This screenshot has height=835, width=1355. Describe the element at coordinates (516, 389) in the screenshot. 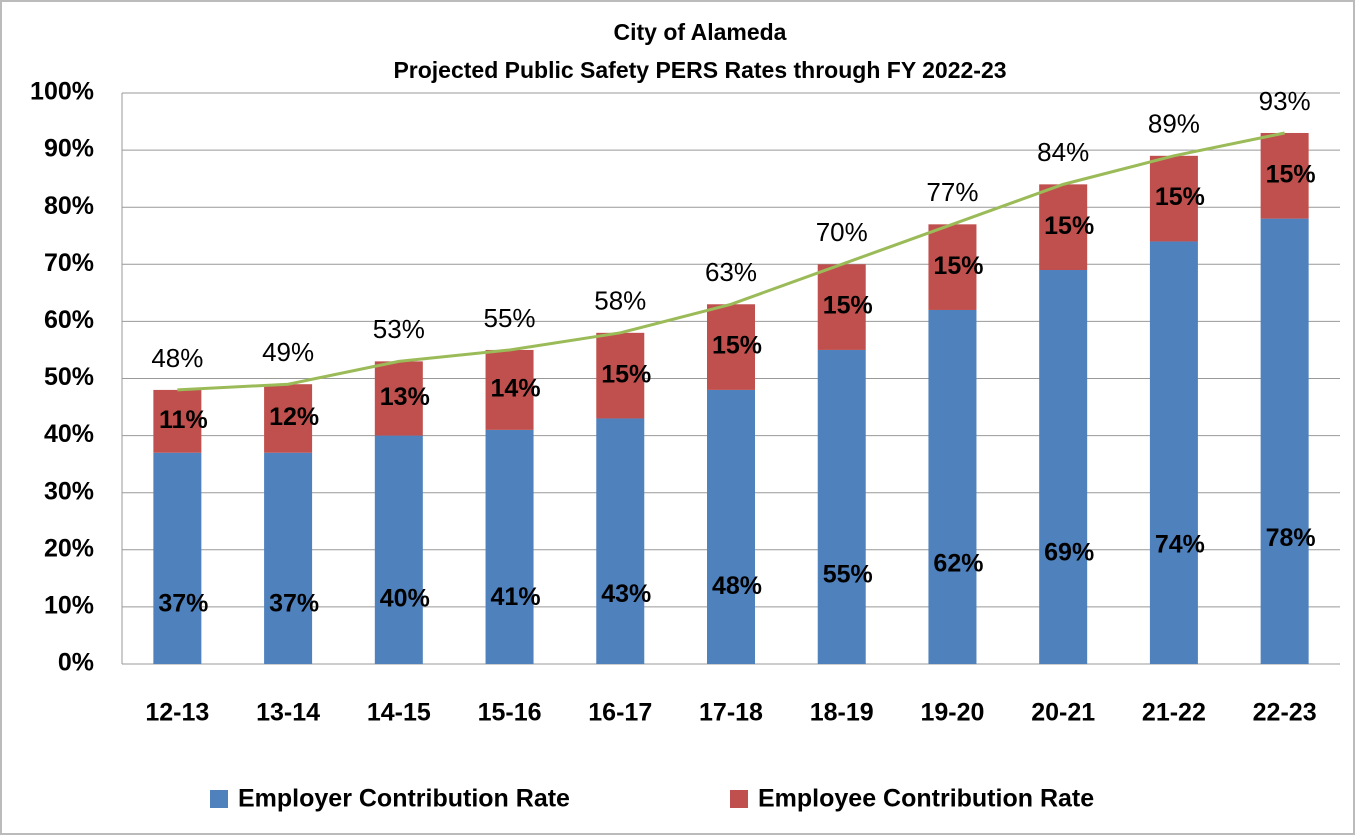

I see `data-label: 14%` at that location.